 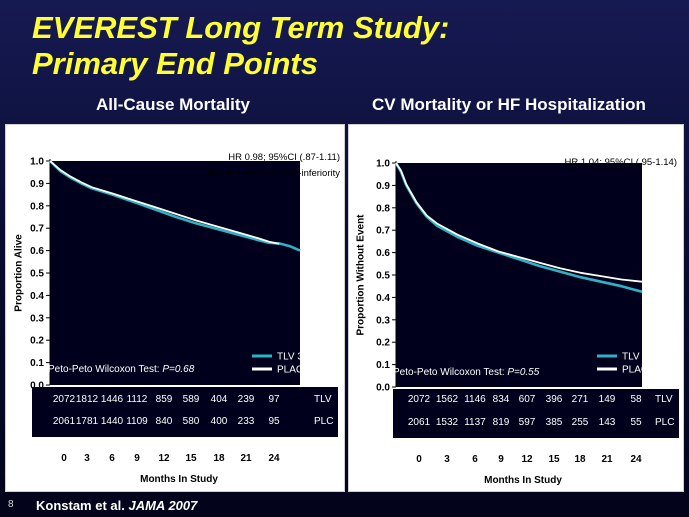 What do you see at coordinates (475, 399) in the screenshot?
I see `at-risk-value: 1146` at bounding box center [475, 399].